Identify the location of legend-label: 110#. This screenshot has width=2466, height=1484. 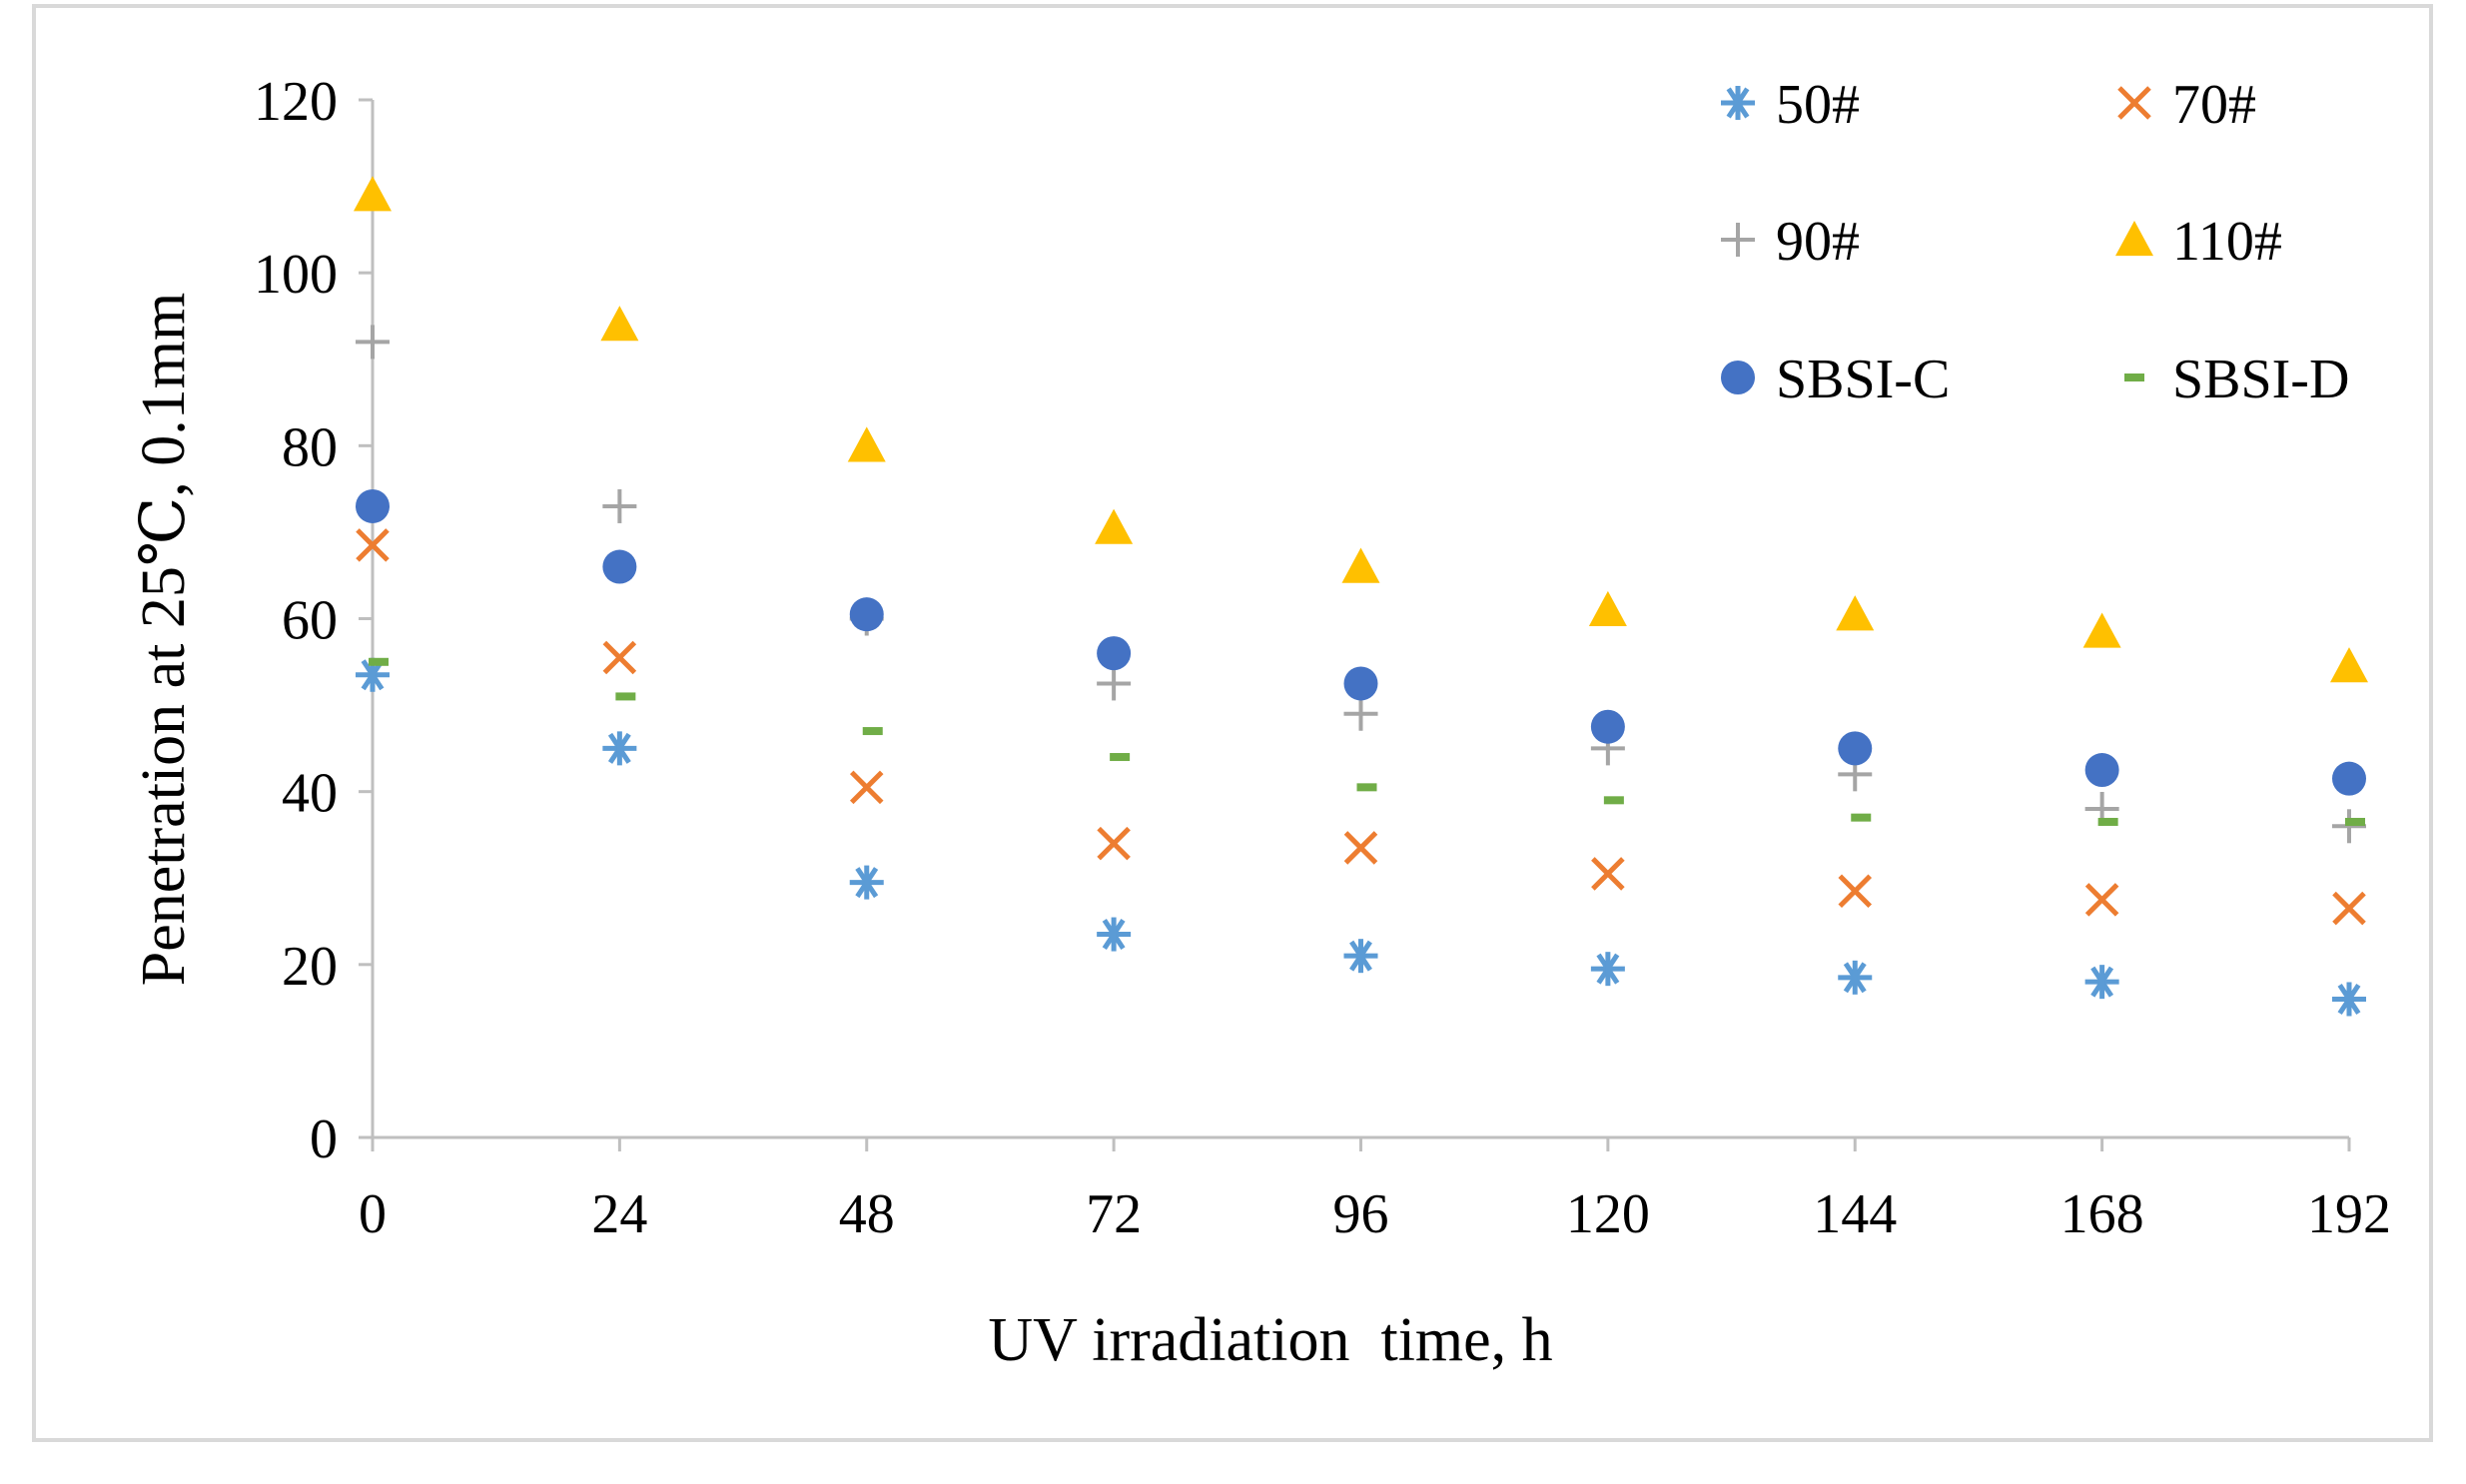
(2227, 242).